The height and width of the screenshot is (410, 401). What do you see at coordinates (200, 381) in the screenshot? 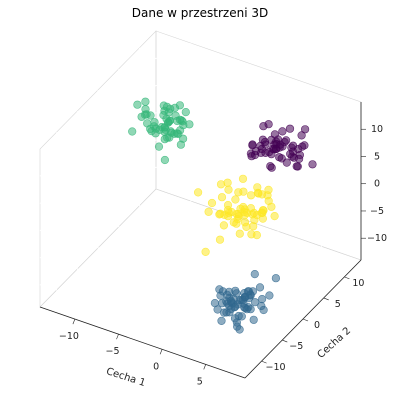
I see `x-tick-label: 5` at bounding box center [200, 381].